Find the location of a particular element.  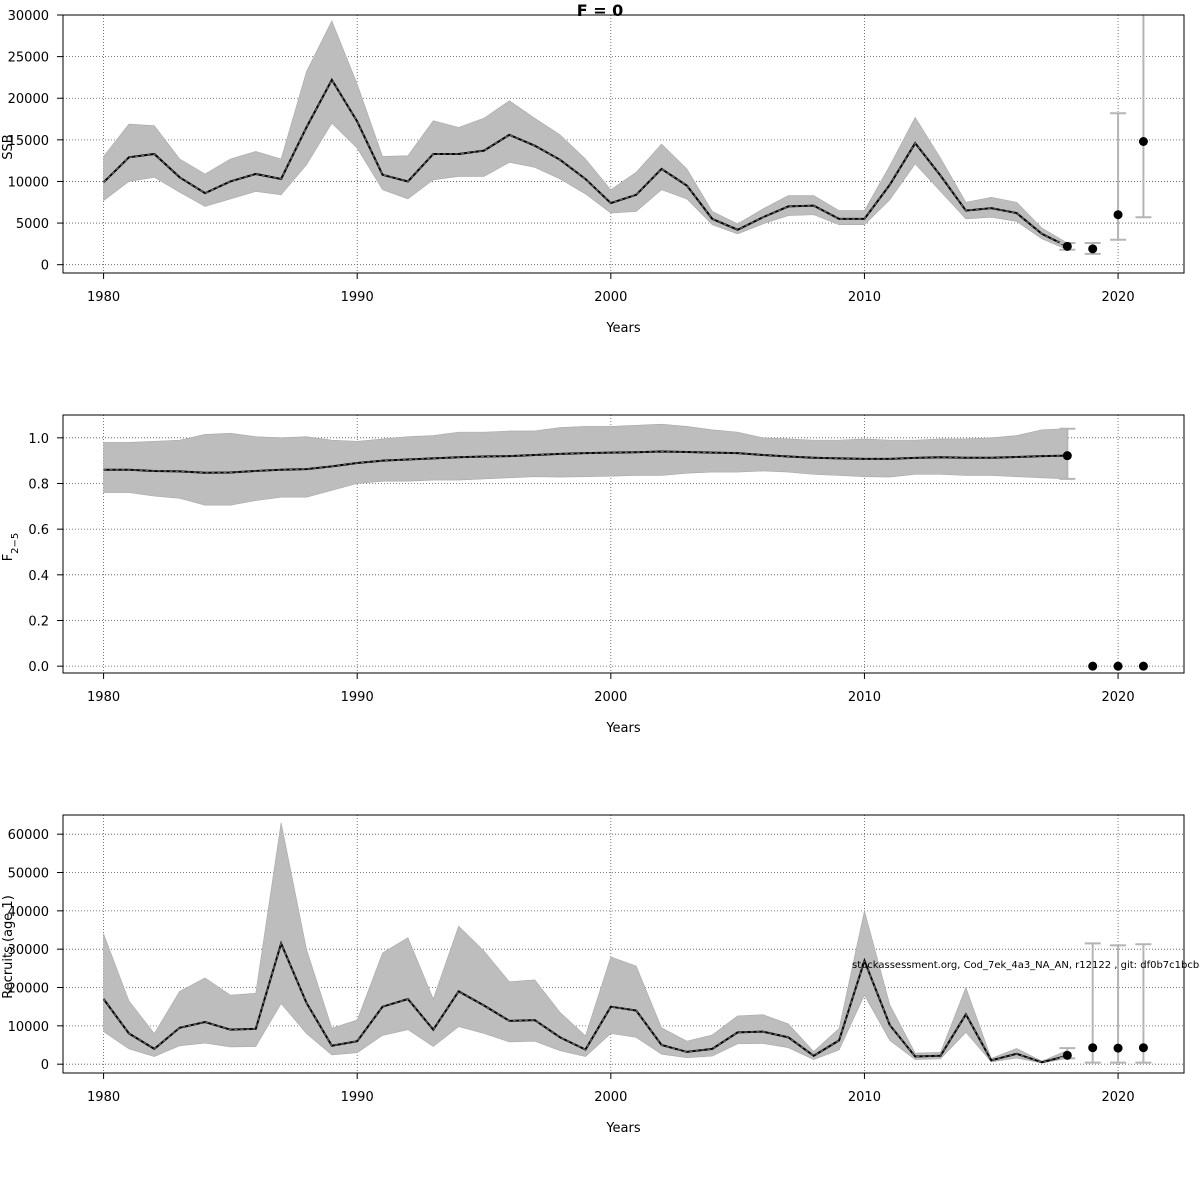

y-axis-title-subscript: 2−5 is located at coordinates (15, 543).